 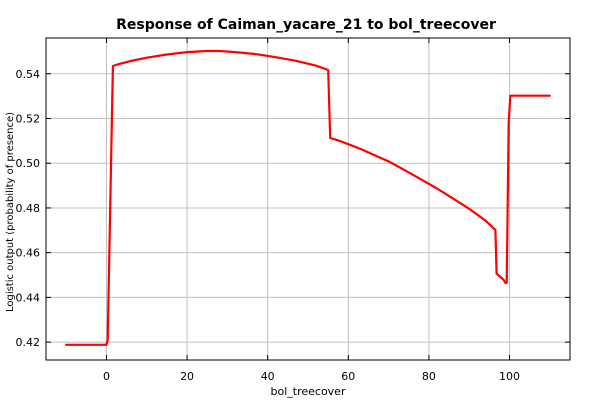 What do you see at coordinates (28, 253) in the screenshot?
I see `y-tick-label: 0.46` at bounding box center [28, 253].